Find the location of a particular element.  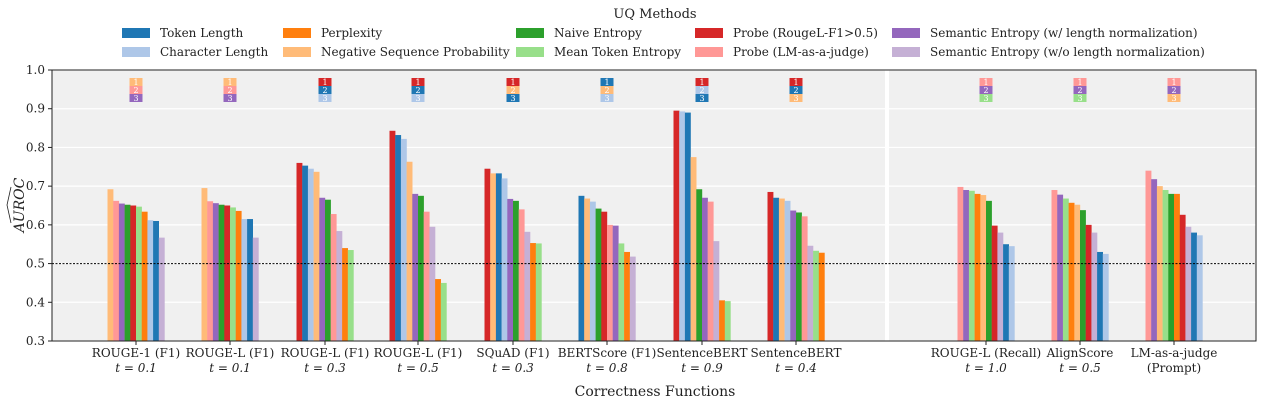

legend-label-TL: Token Length is located at coordinates (202, 33).